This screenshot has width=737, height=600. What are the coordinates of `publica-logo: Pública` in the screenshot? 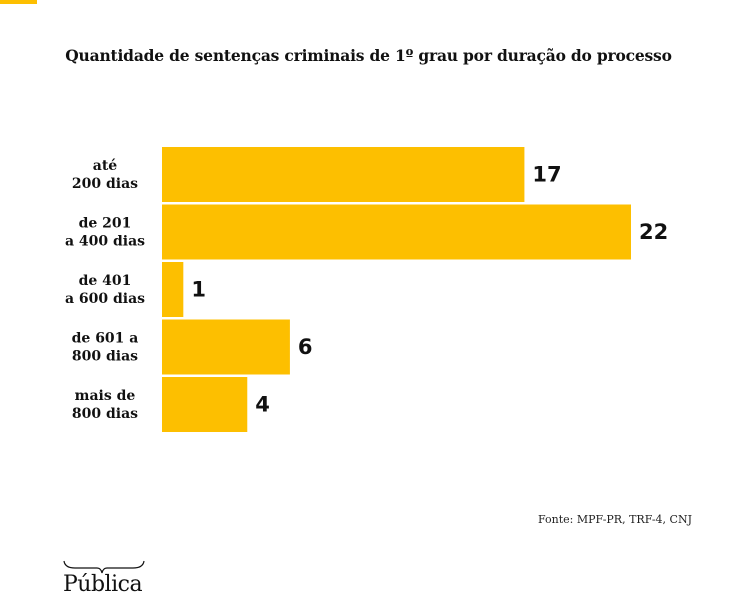 It's located at (103, 584).